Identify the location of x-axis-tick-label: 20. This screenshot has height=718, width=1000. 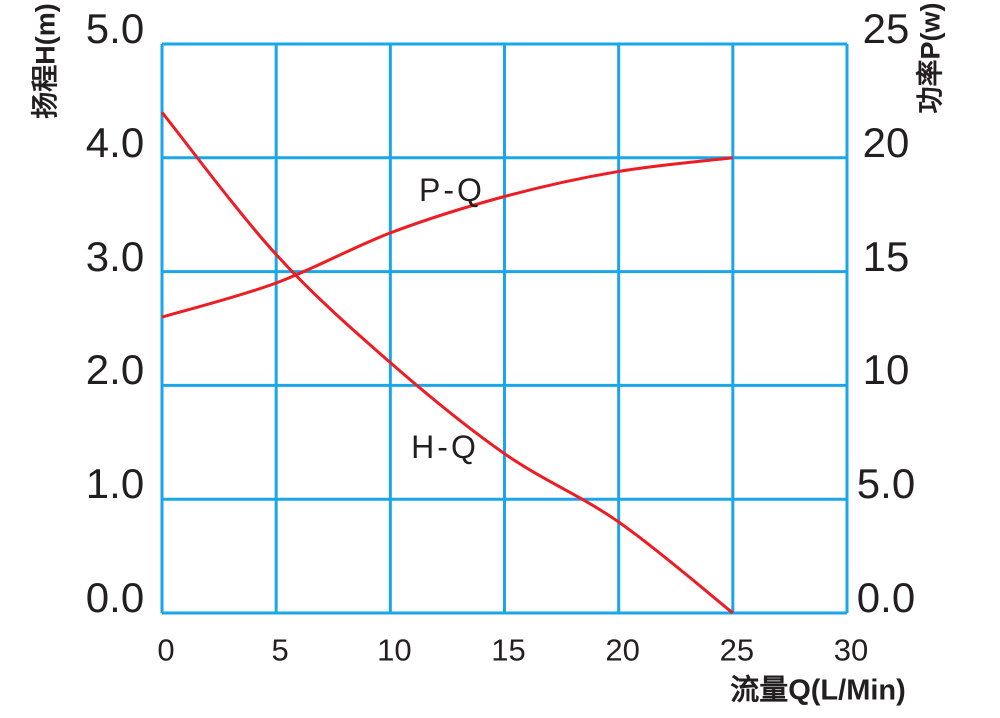
(622, 650).